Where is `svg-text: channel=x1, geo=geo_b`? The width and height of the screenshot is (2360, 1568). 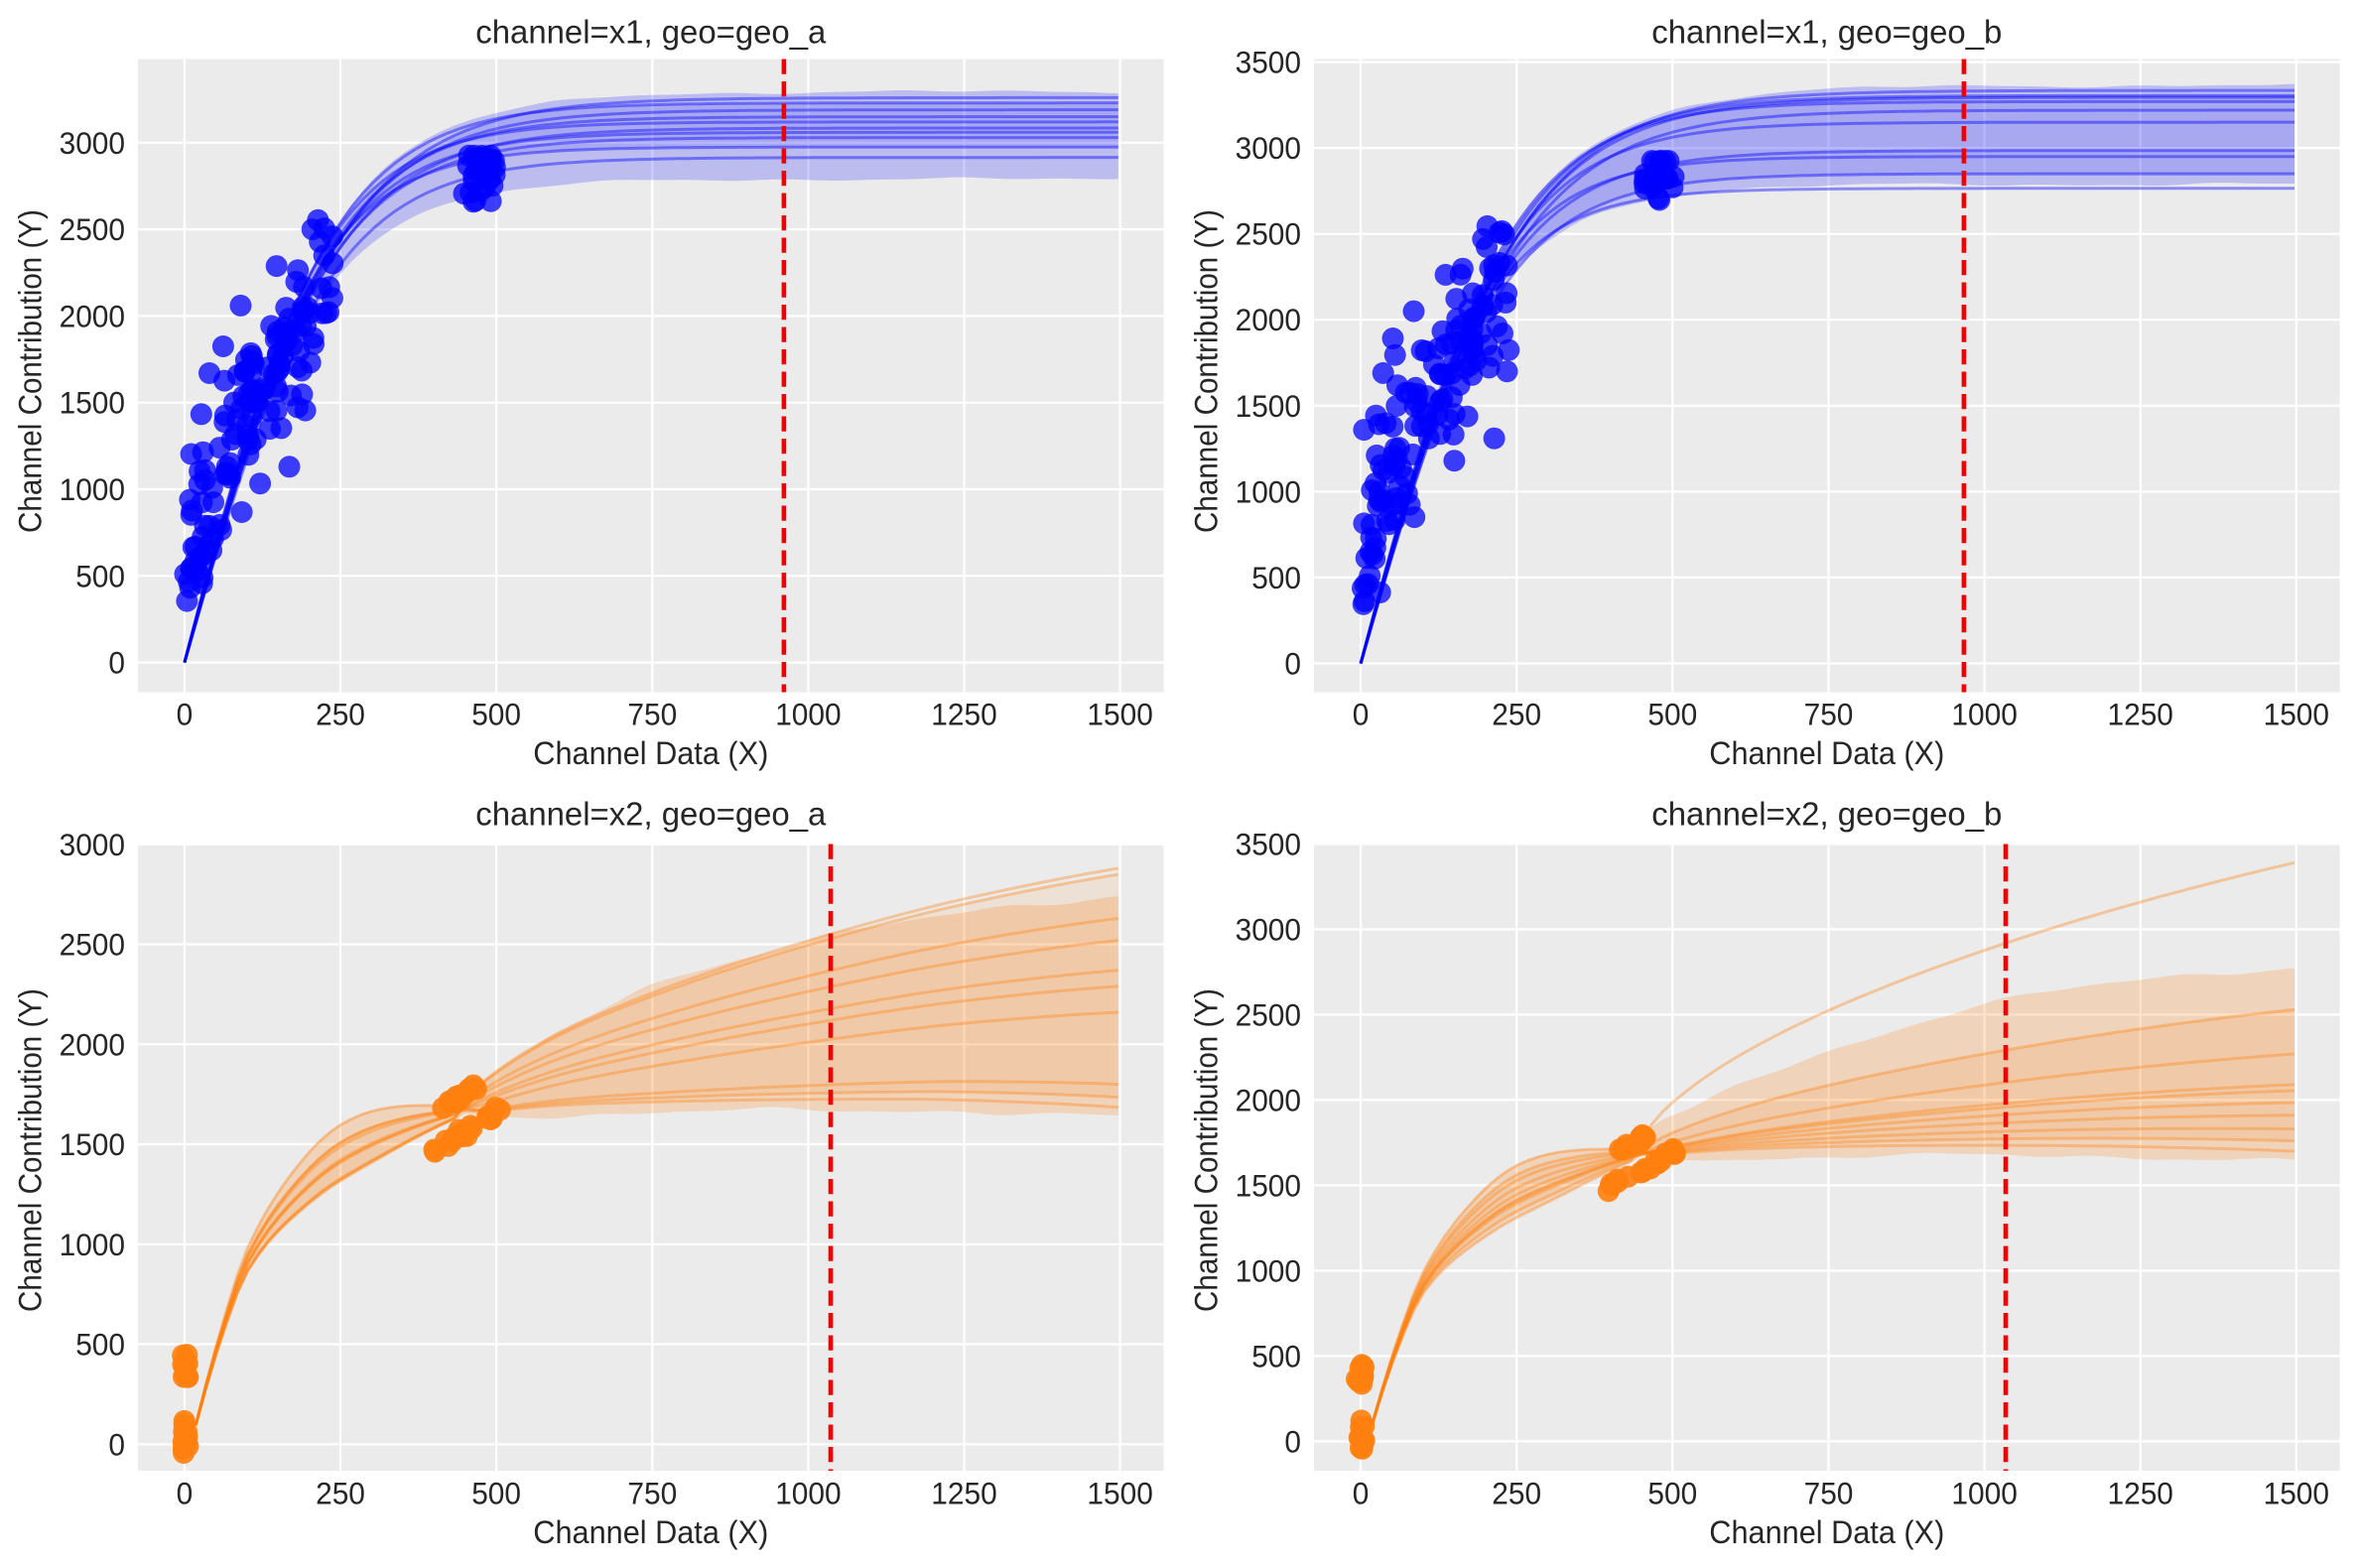
svg-text: channel=x1, geo=geo_b is located at coordinates (1826, 32).